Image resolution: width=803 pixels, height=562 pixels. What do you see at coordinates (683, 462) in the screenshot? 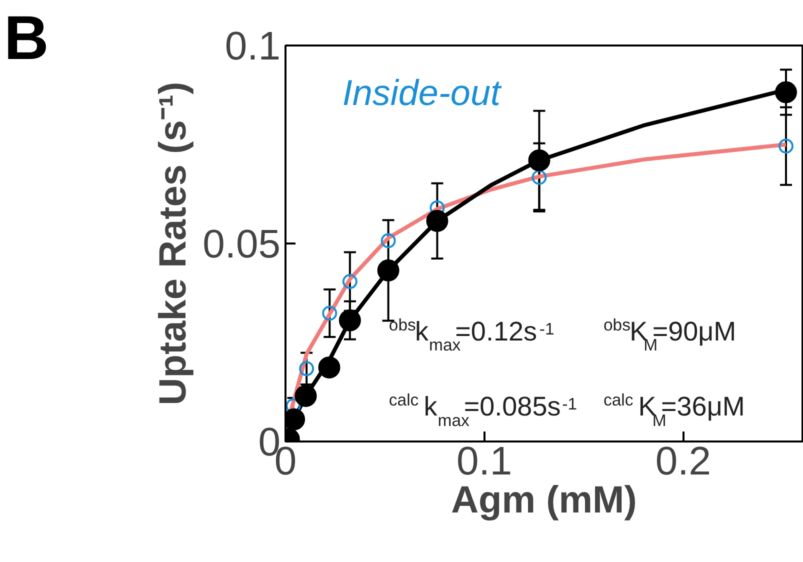
I see `x-tick-label: 0.2` at bounding box center [683, 462].